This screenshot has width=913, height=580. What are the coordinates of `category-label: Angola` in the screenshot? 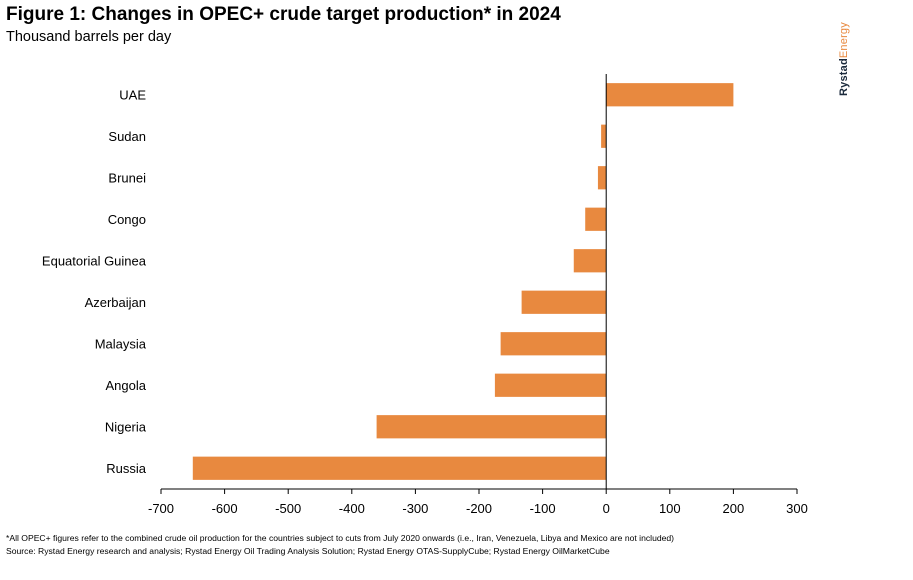 It's located at (126, 385).